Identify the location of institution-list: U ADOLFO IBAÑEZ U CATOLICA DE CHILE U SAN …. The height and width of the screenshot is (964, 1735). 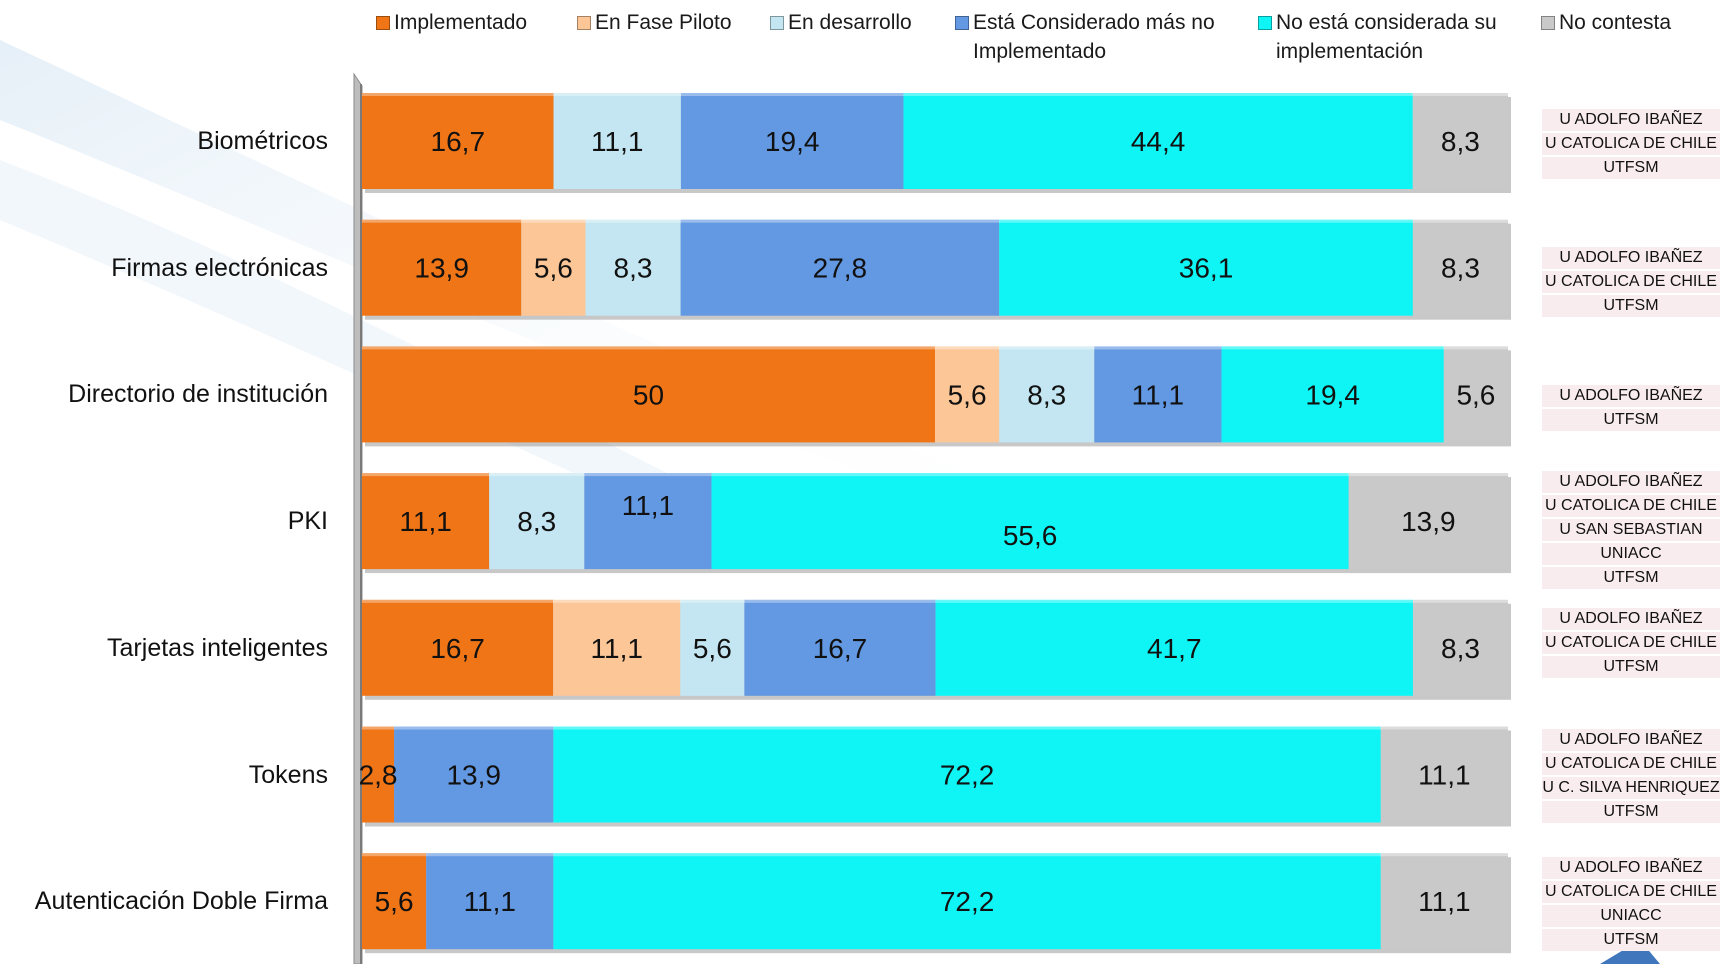
(1631, 531).